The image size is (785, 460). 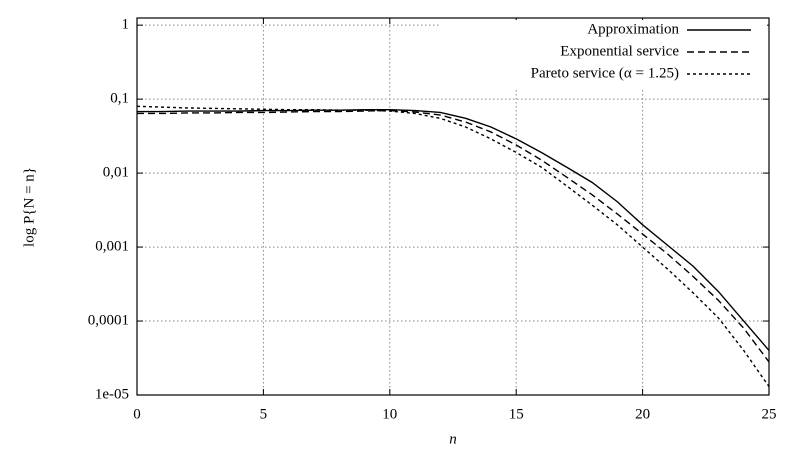 What do you see at coordinates (116, 173) in the screenshot?
I see `y-tick-label: 0,01` at bounding box center [116, 173].